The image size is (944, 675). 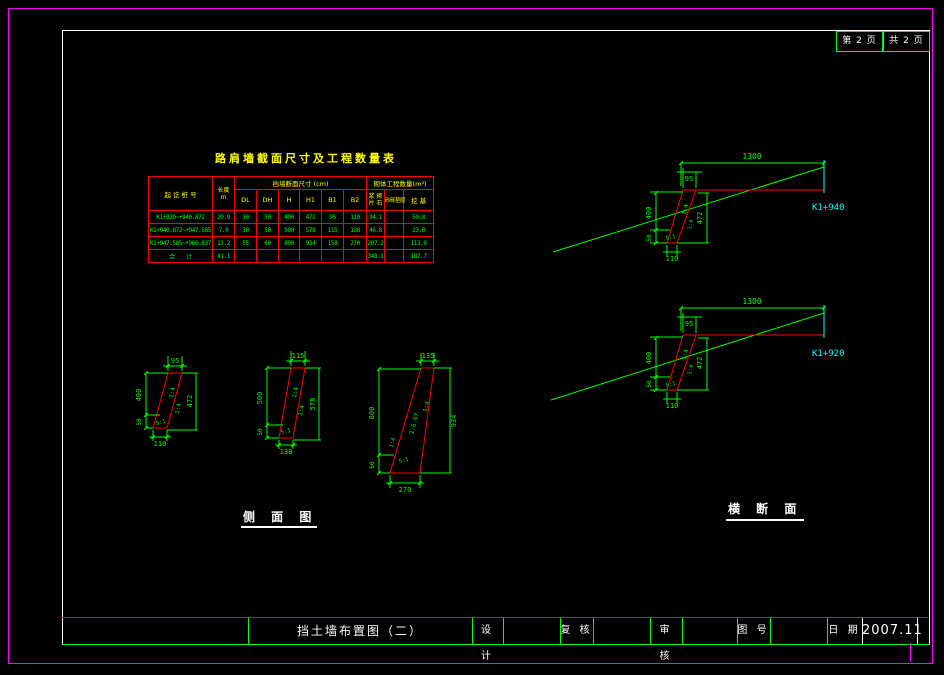 I want to click on station-label: K1+940, so click(x=828, y=208).